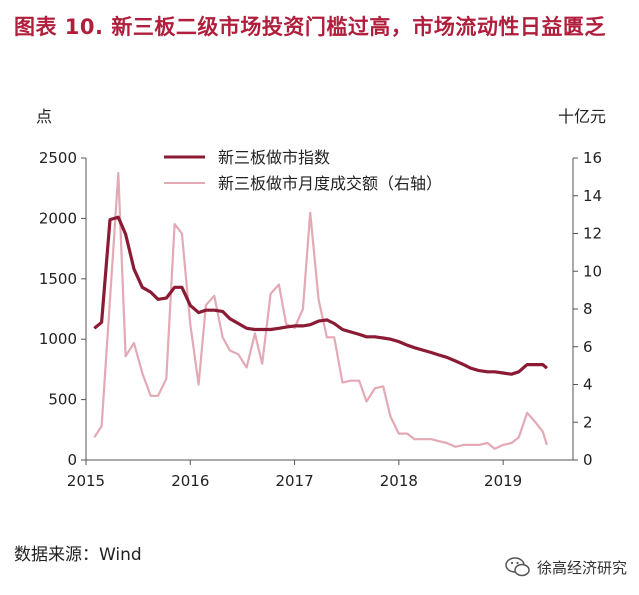 The width and height of the screenshot is (639, 595). Describe the element at coordinates (399, 481) in the screenshot. I see `x-tick-label: 2018` at that location.